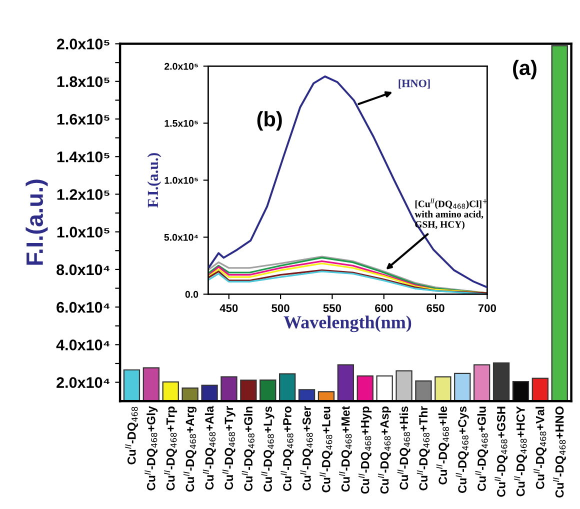 The height and width of the screenshot is (509, 580). Describe the element at coordinates (151, 448) in the screenshot. I see `x-tick-label: Cu$^{II}$-DQ$_{468}$+Gly` at that location.